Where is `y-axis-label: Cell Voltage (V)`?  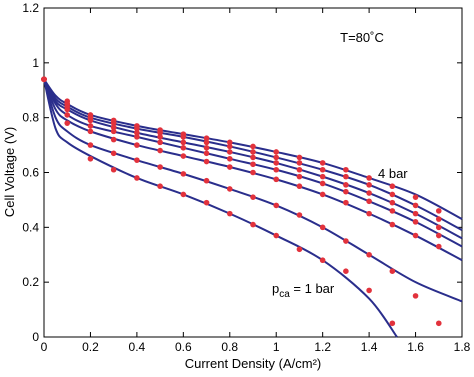
y-axis-label: Cell Voltage (V) is located at coordinates (9, 172).